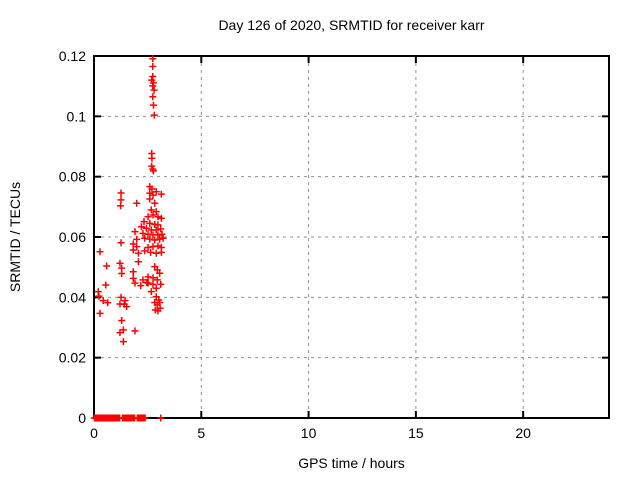 The image size is (640, 480). Describe the element at coordinates (201, 433) in the screenshot. I see `x-tick-label: 5` at that location.